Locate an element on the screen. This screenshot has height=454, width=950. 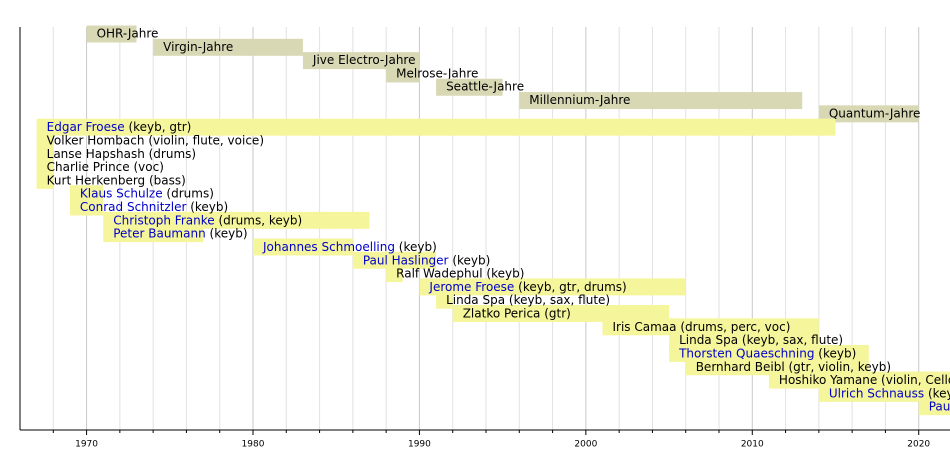
member-name: Conrad Schnitzler is located at coordinates (133, 207).